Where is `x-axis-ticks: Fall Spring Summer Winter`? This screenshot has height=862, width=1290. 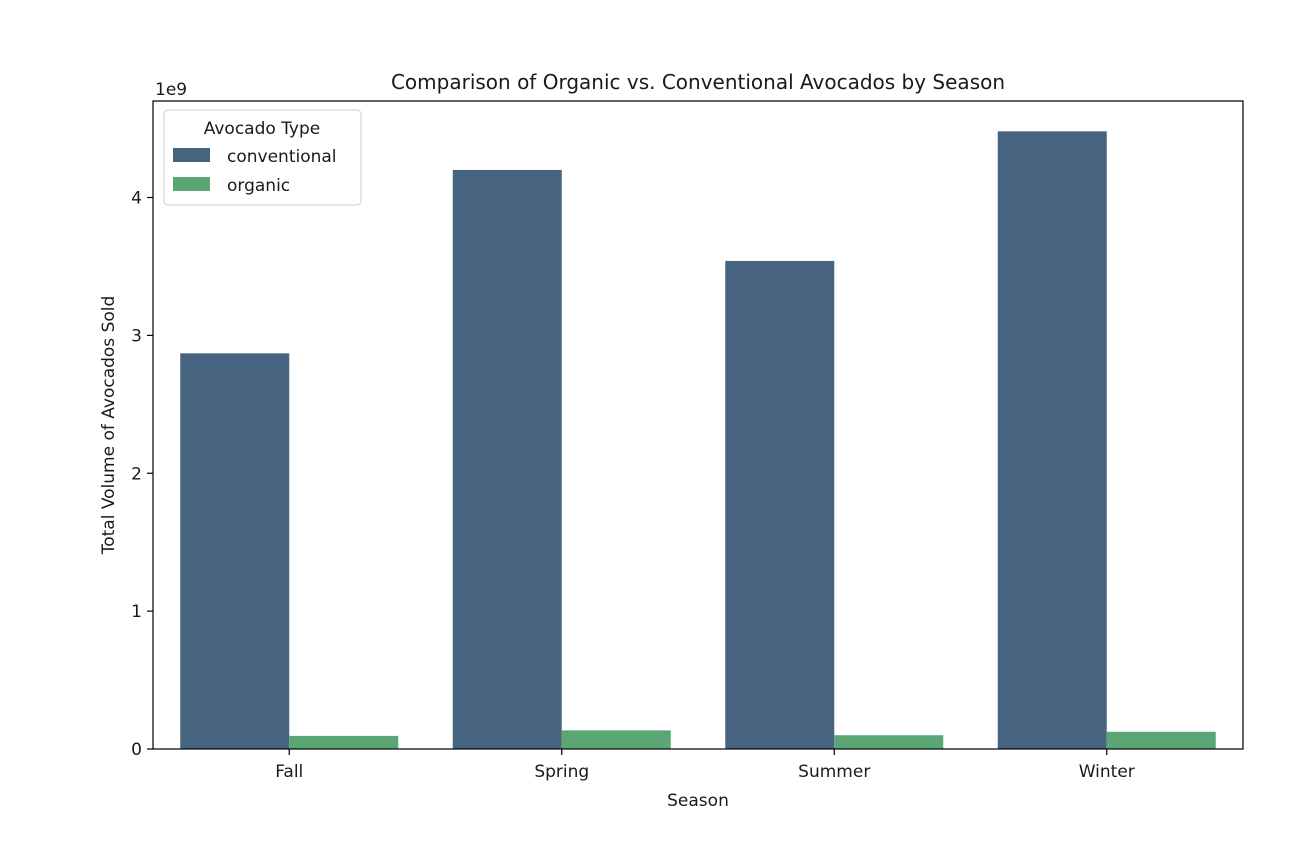 x-axis-ticks: Fall Spring Summer Winter is located at coordinates (705, 765).